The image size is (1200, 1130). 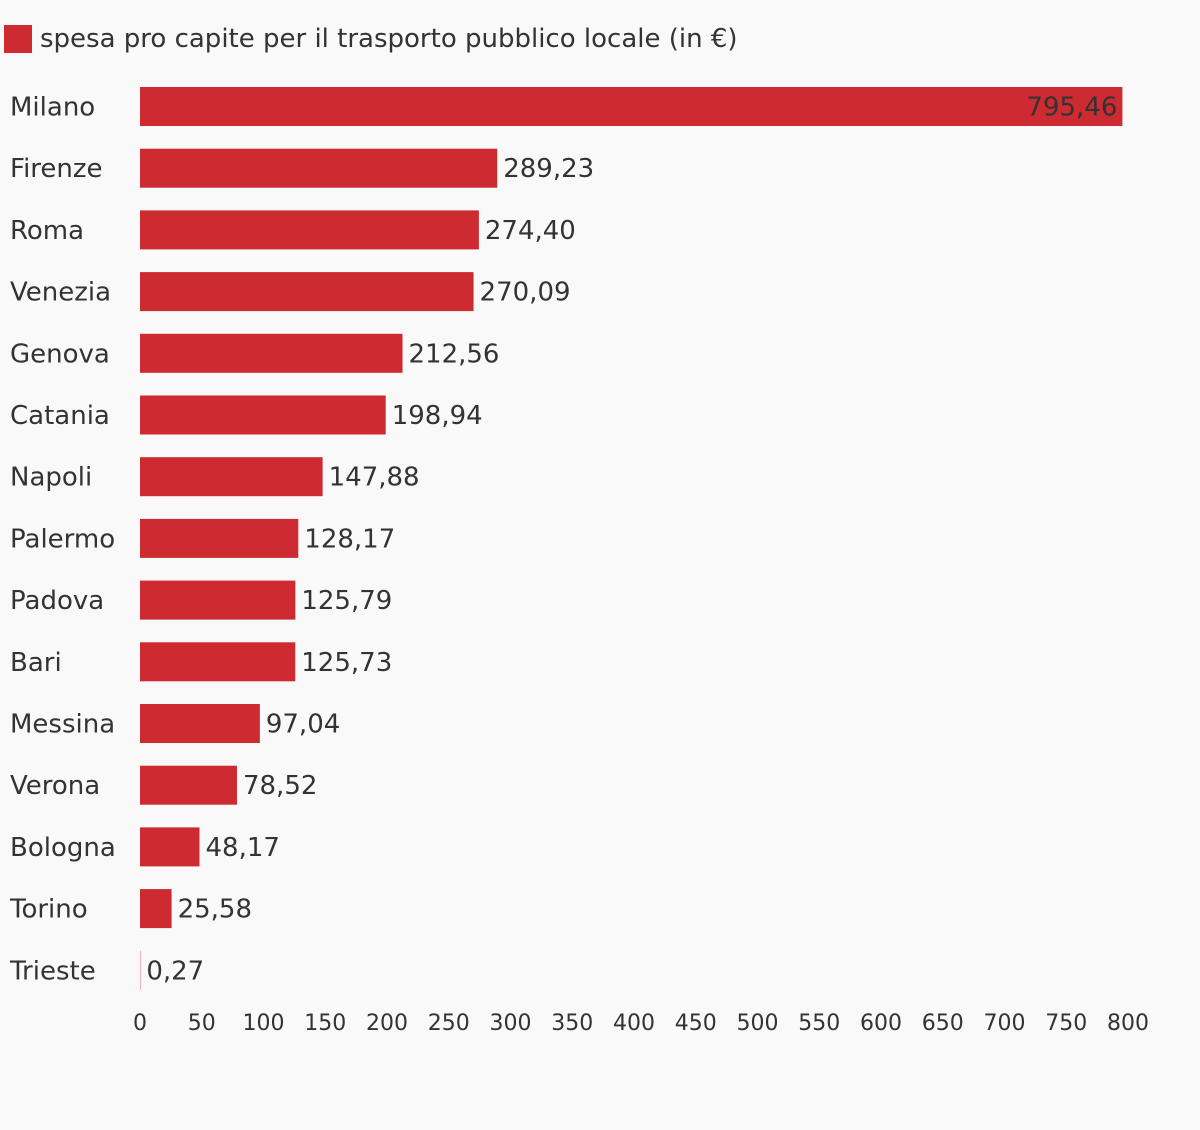 What do you see at coordinates (346, 601) in the screenshot?
I see `data-label: 125,79` at bounding box center [346, 601].